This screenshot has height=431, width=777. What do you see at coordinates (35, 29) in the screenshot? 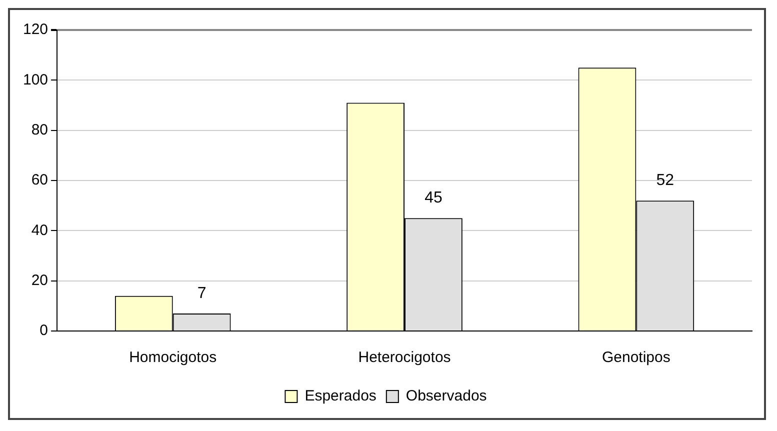
I see `y-tick-label: 120` at bounding box center [35, 29].